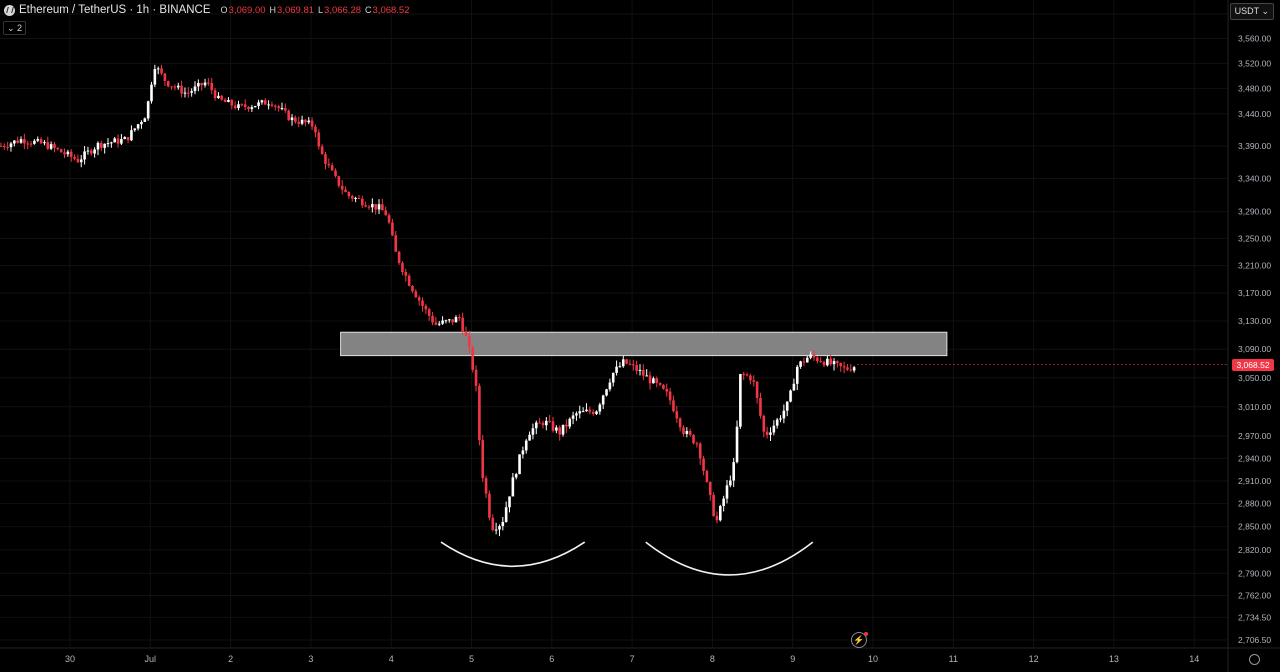 This screenshot has height=672, width=1280. I want to click on price-tick-label: 2,706.50, so click(1254, 640).